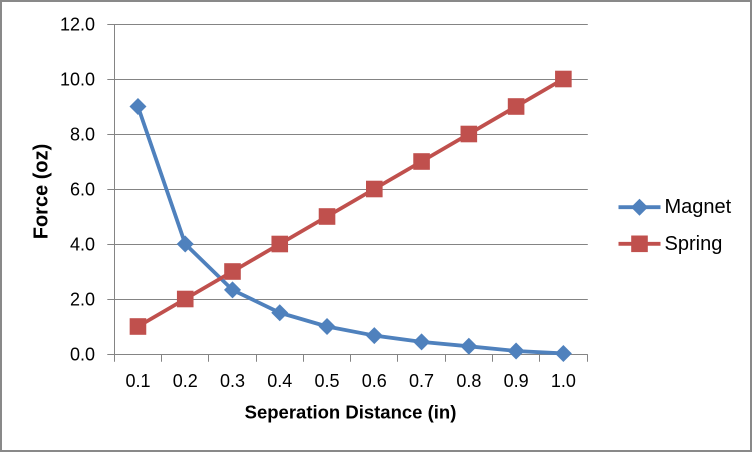 Image resolution: width=752 pixels, height=452 pixels. I want to click on svg-text: 1.0, so click(563, 381).